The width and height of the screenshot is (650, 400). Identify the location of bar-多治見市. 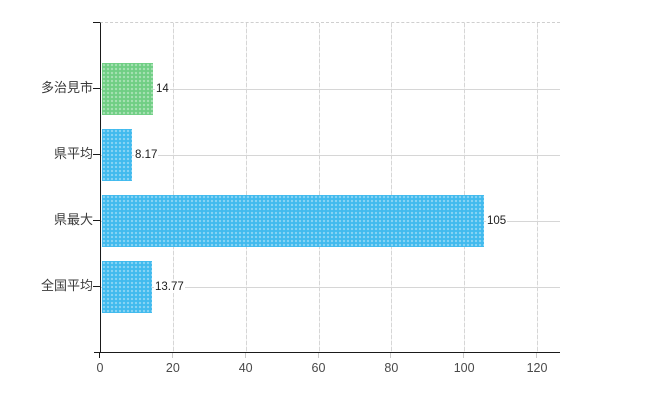
(127, 89).